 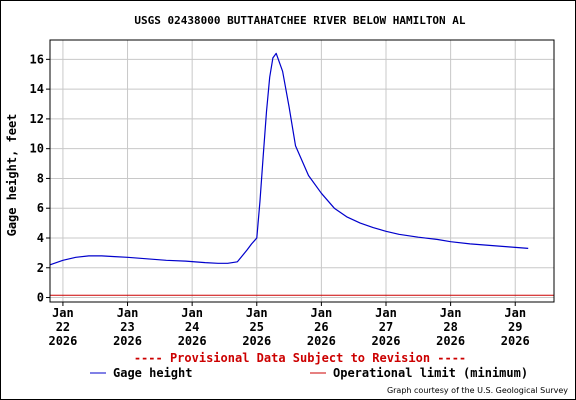 What do you see at coordinates (192, 327) in the screenshot?
I see `x-tick-label: 24` at bounding box center [192, 327].